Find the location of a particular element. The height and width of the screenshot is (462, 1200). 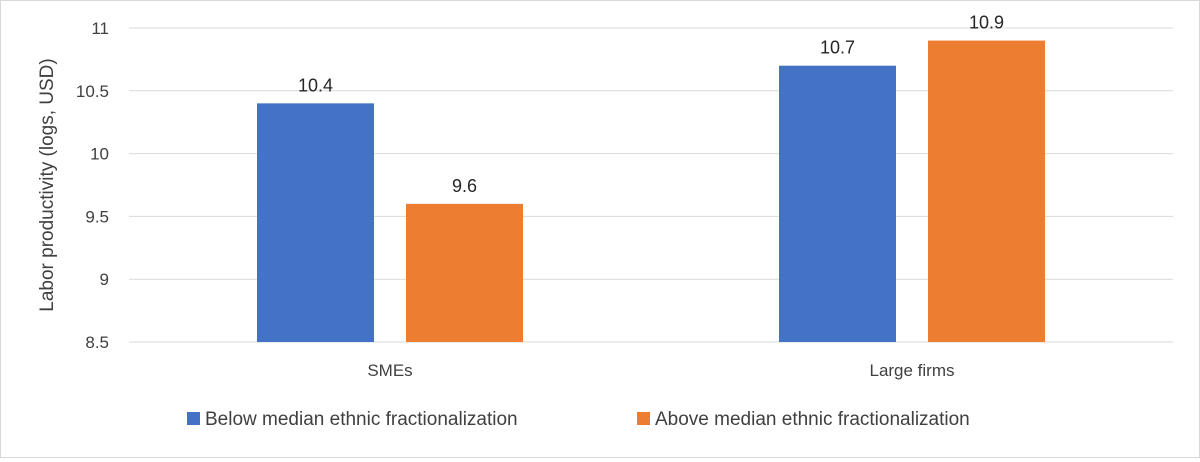

data-label: 10.9 is located at coordinates (986, 23).